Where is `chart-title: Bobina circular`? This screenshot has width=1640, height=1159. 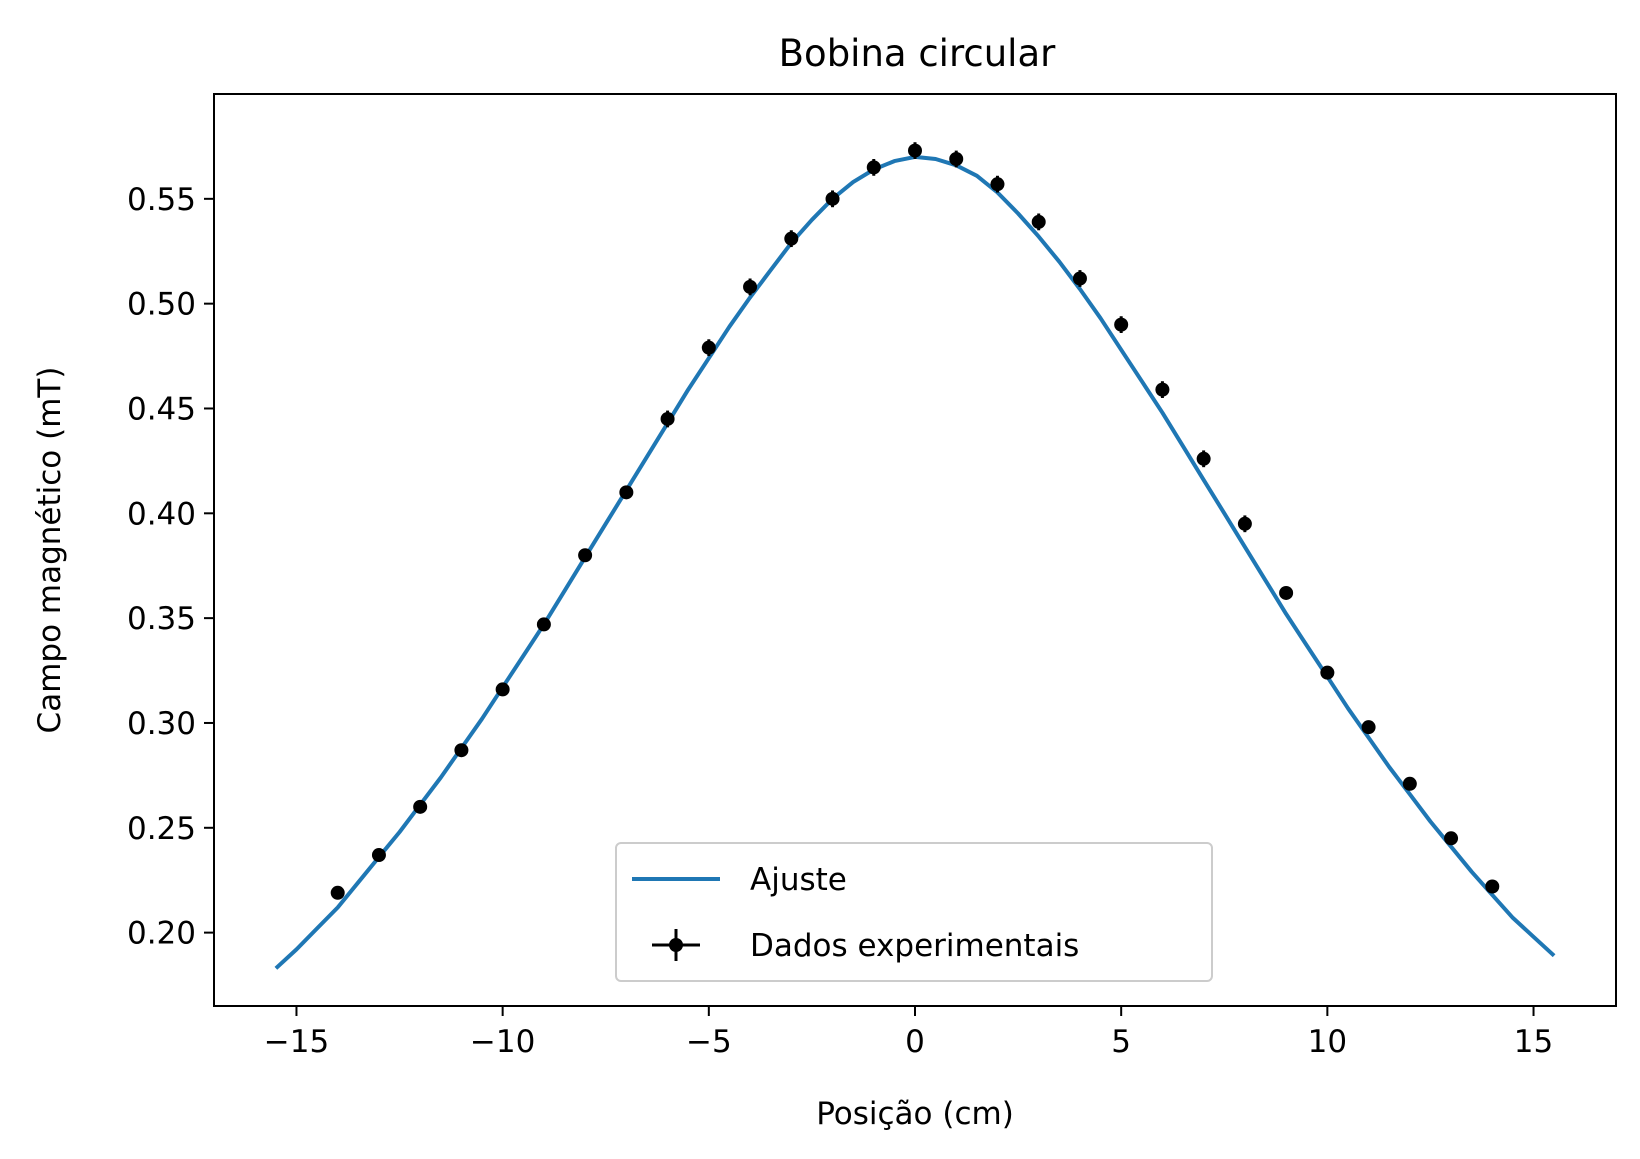
chart-title: Bobina circular is located at coordinates (917, 53).